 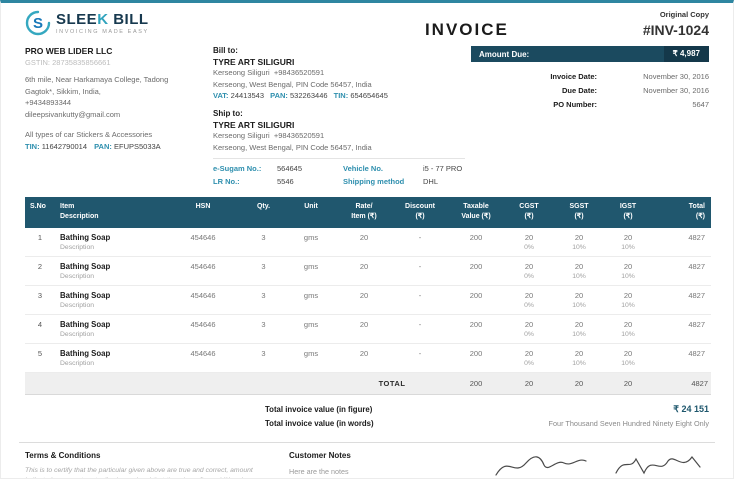 What do you see at coordinates (392, 383) in the screenshot?
I see `total-label: TOTAL` at bounding box center [392, 383].